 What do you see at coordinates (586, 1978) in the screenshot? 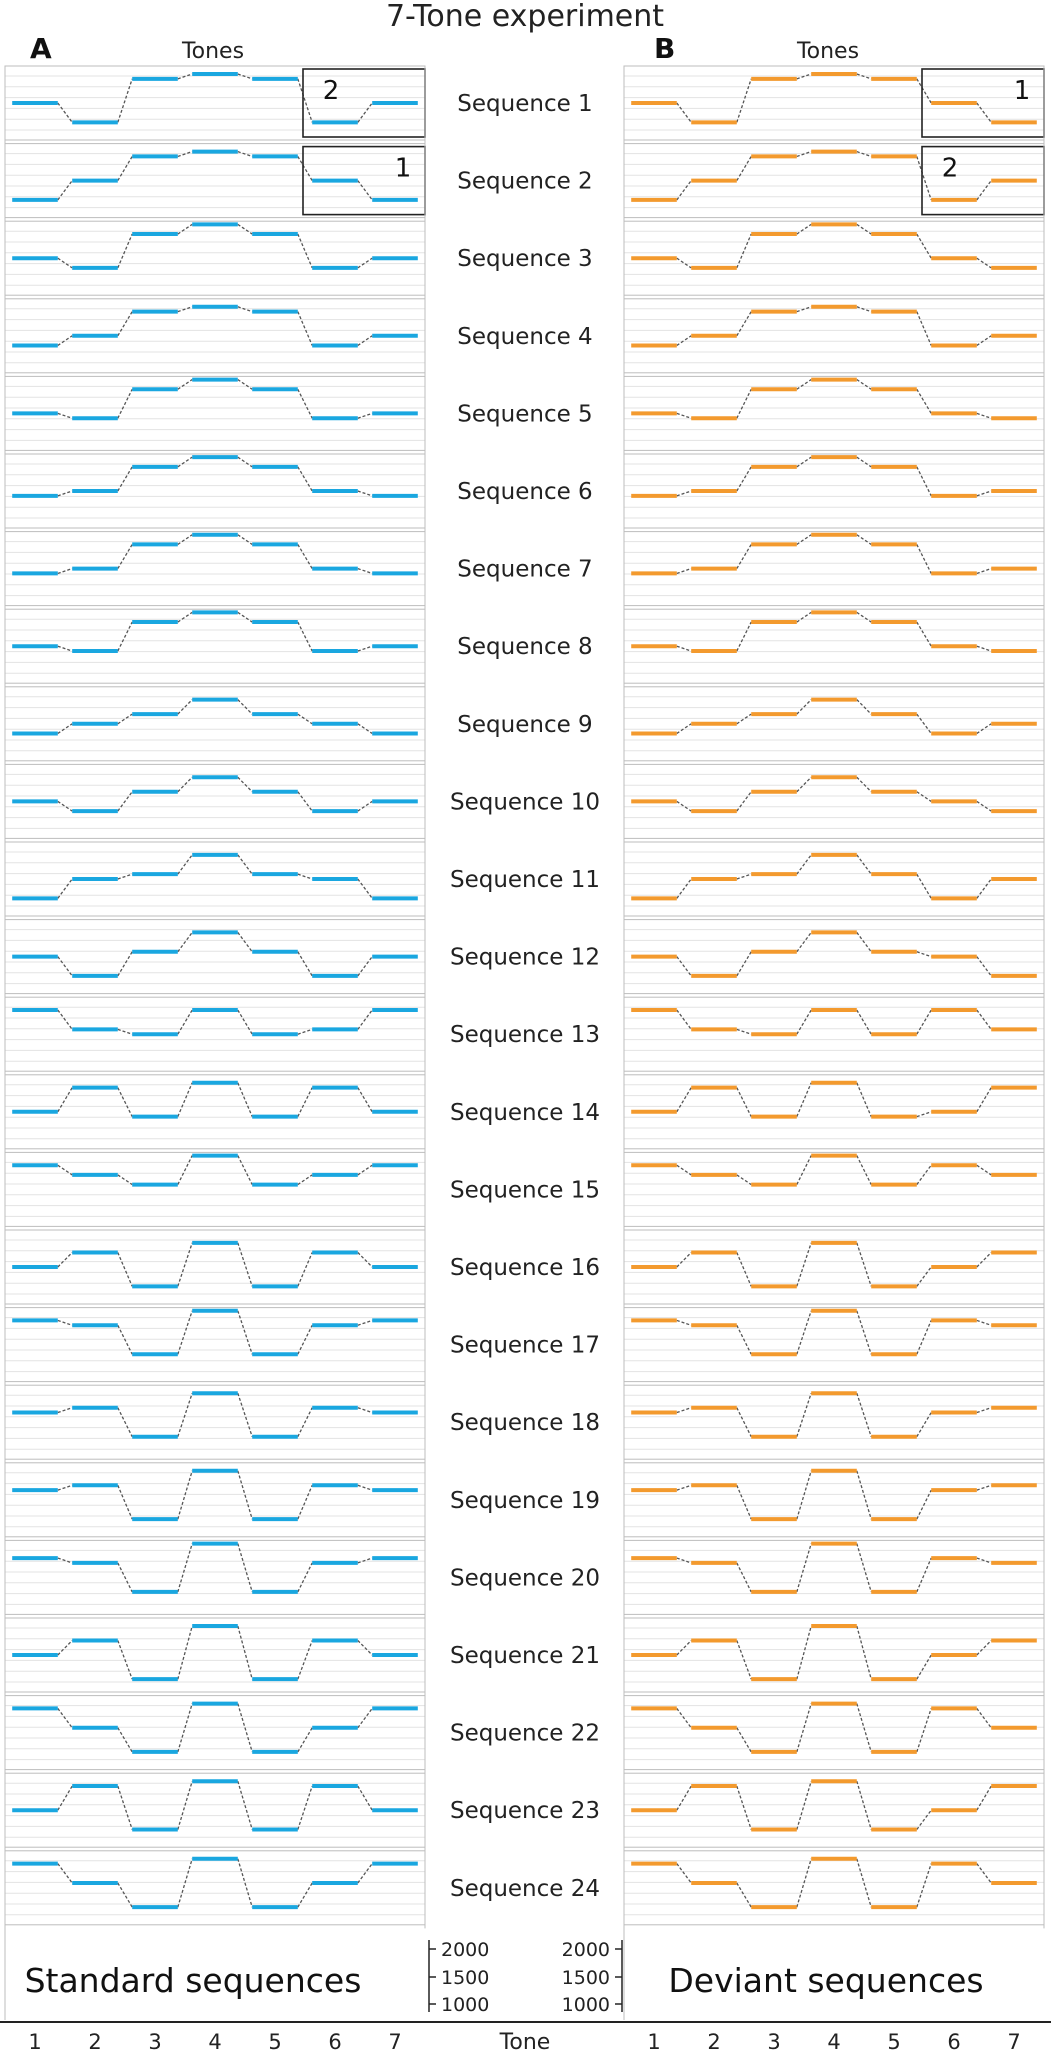
I see `y-tick-label: 1500` at bounding box center [586, 1978].